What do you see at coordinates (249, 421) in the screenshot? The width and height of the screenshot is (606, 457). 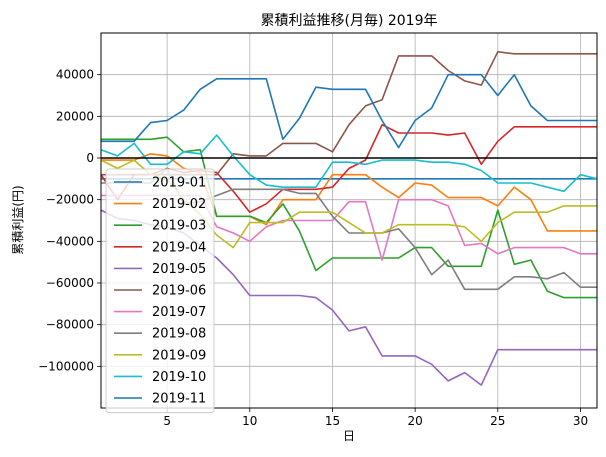 I see `x-tick-label: 10` at bounding box center [249, 421].